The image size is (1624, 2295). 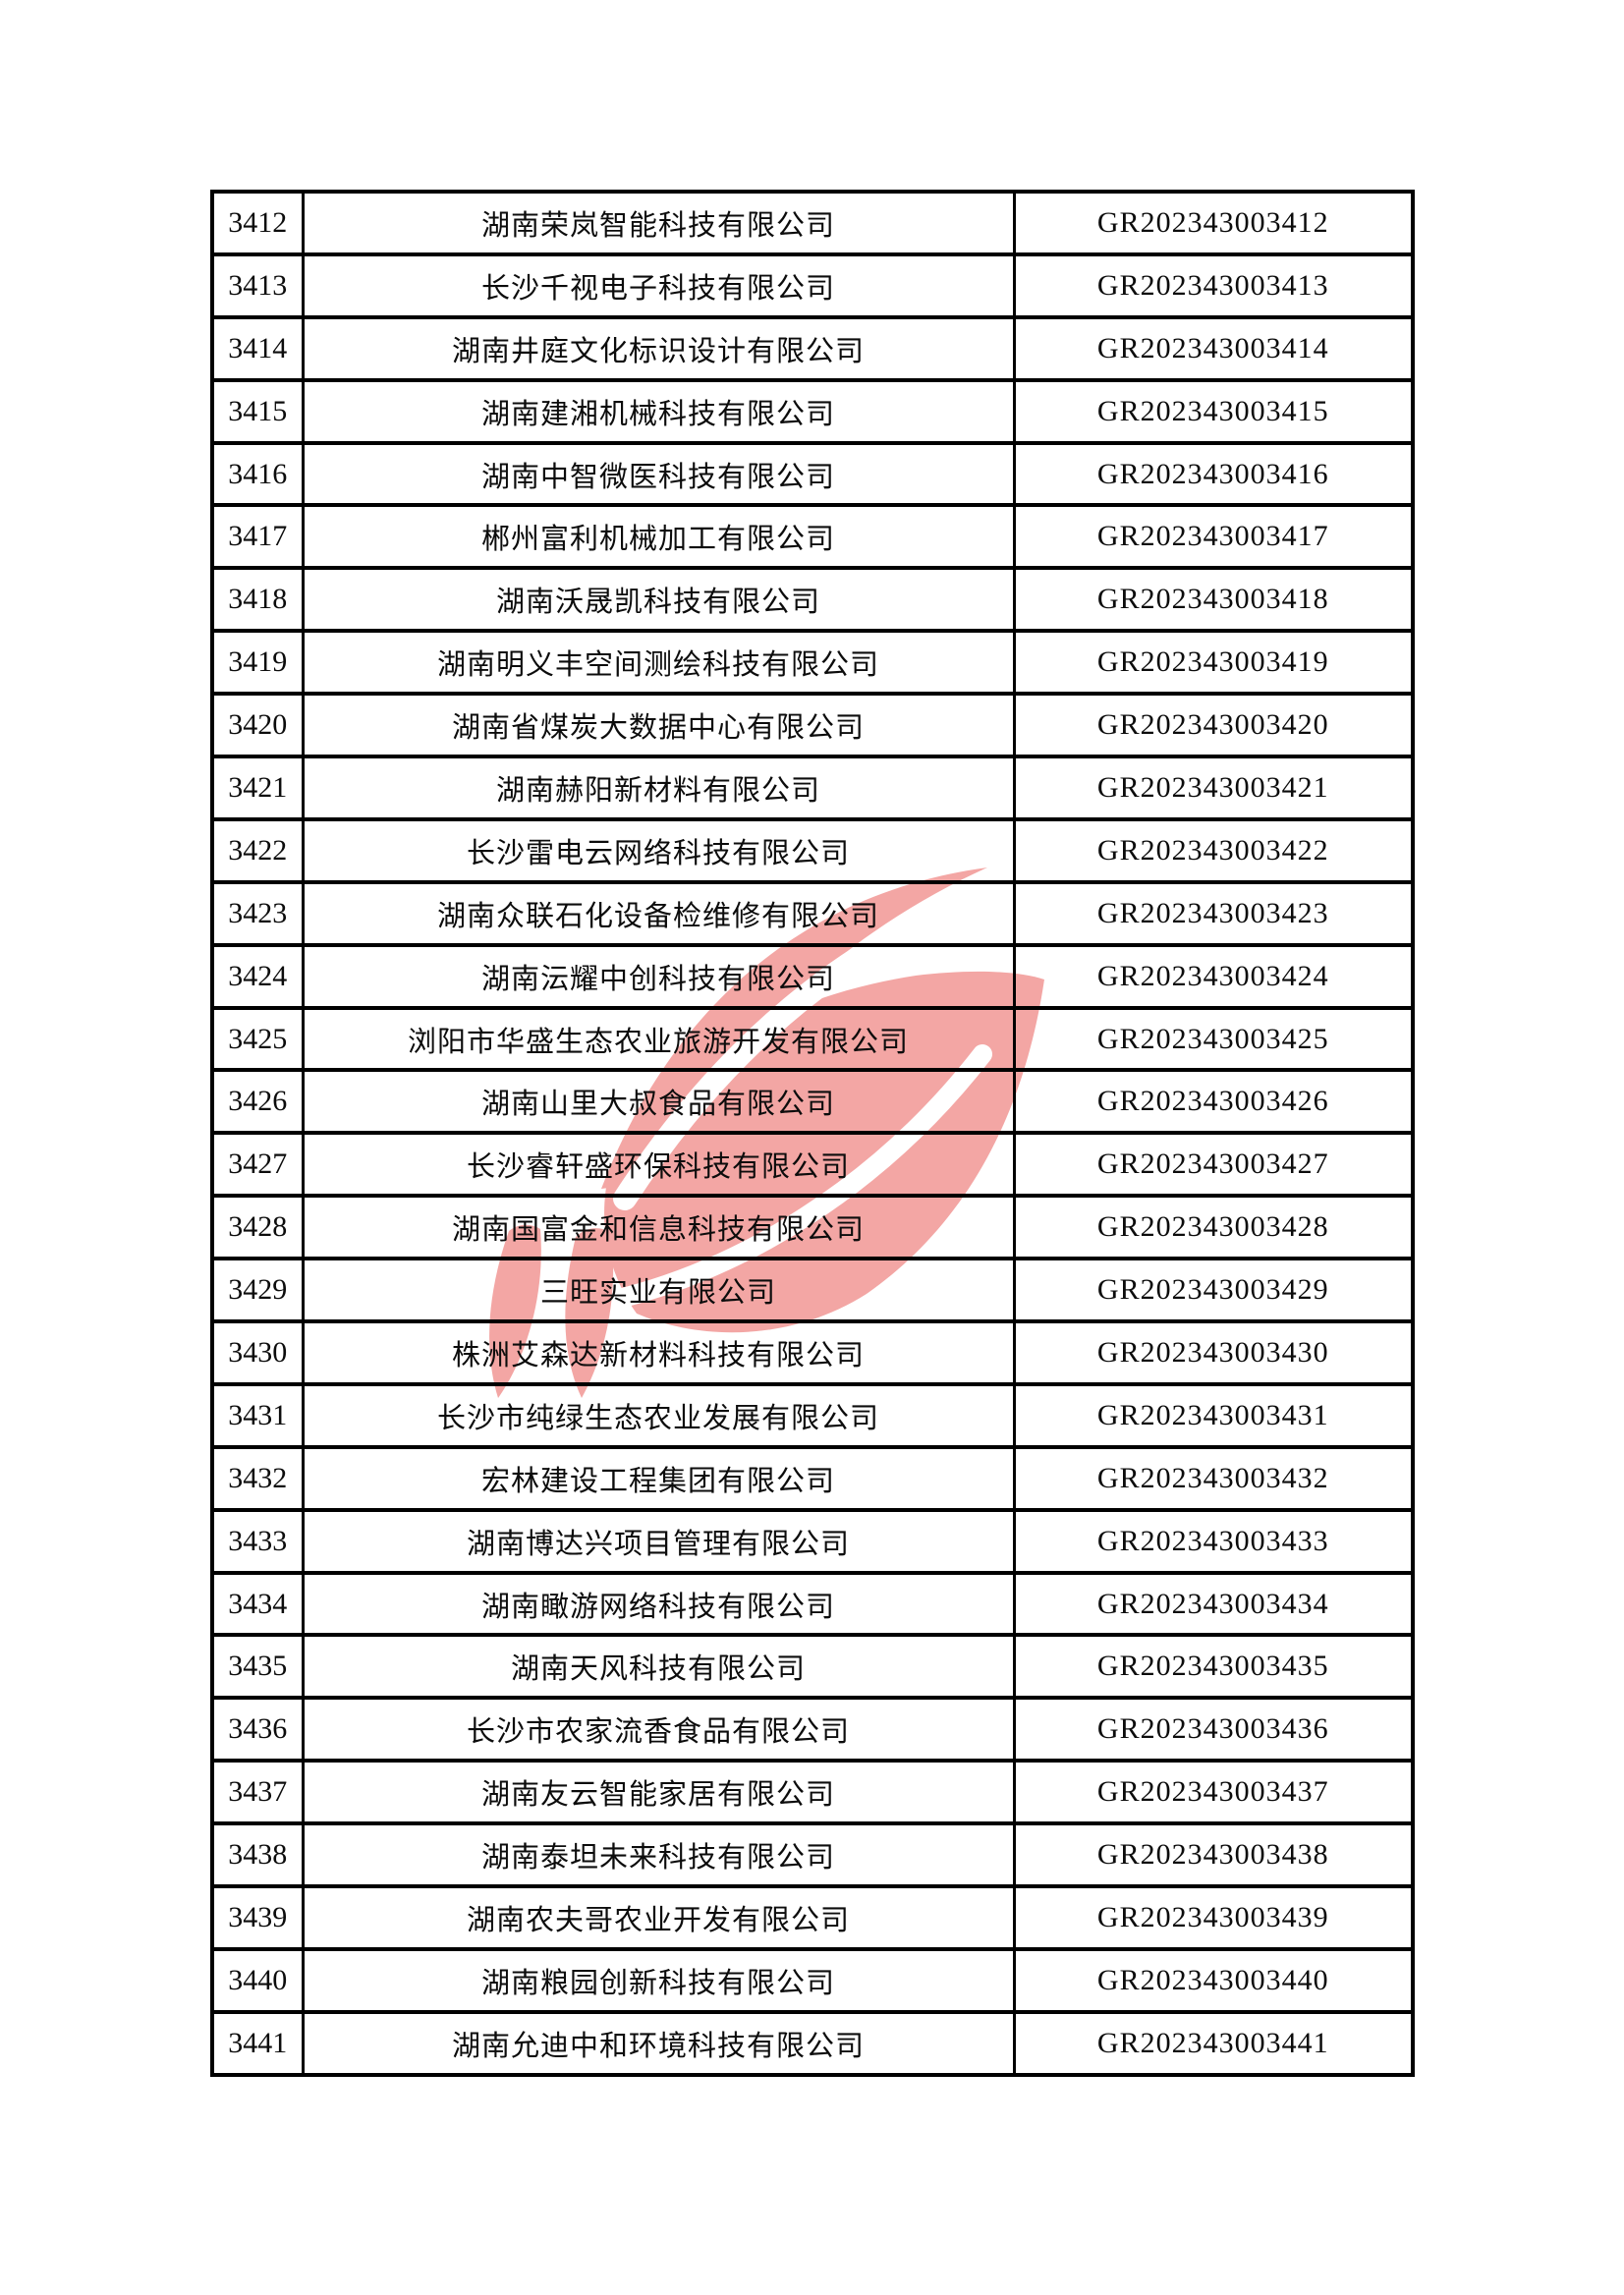 What do you see at coordinates (1213, 285) in the screenshot?
I see `cert-number-cell: GR202343003413` at bounding box center [1213, 285].